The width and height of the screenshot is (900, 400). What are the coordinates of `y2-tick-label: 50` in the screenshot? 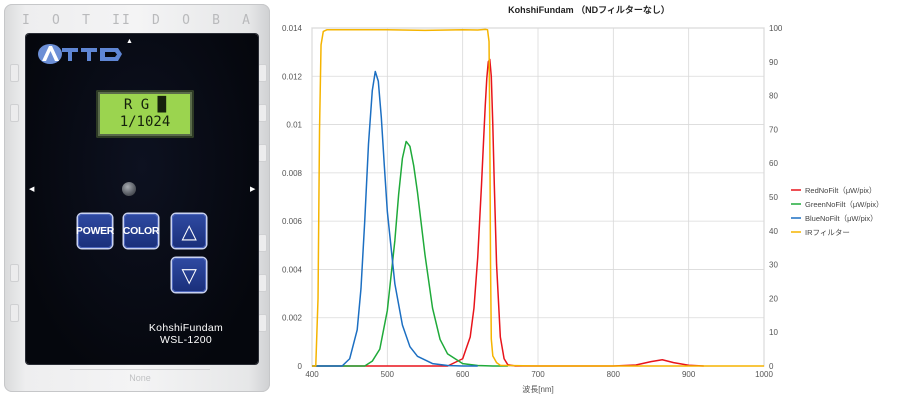 It's located at (773, 197).